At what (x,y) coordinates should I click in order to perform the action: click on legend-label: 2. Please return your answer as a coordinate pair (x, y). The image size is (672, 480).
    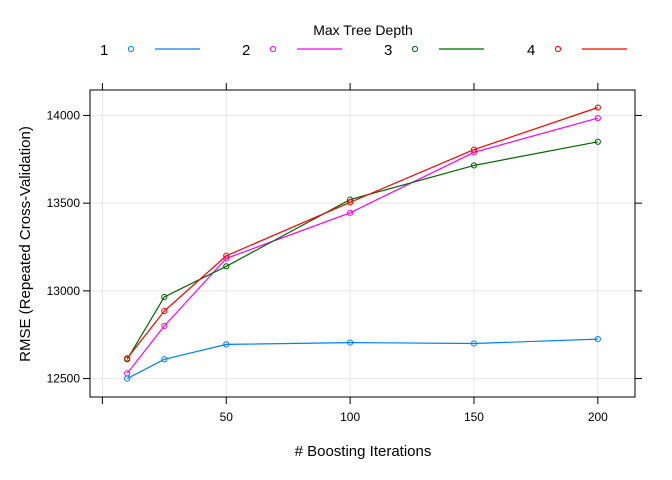
    Looking at the image, I should click on (246, 50).